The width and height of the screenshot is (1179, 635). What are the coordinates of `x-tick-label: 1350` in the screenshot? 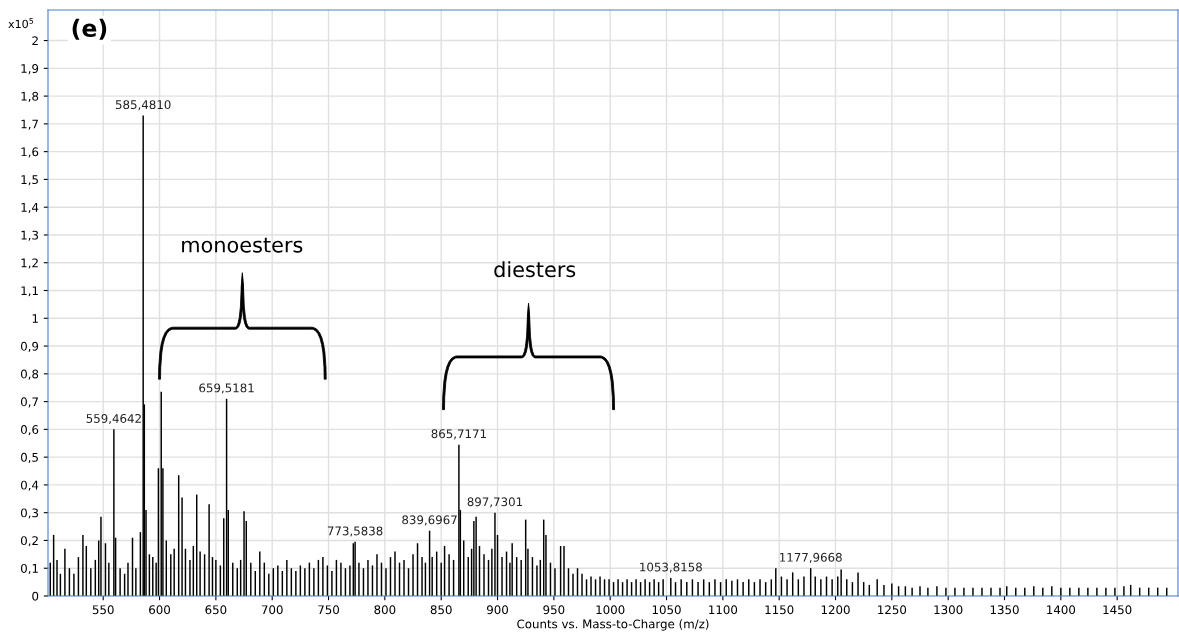 It's located at (1004, 610).